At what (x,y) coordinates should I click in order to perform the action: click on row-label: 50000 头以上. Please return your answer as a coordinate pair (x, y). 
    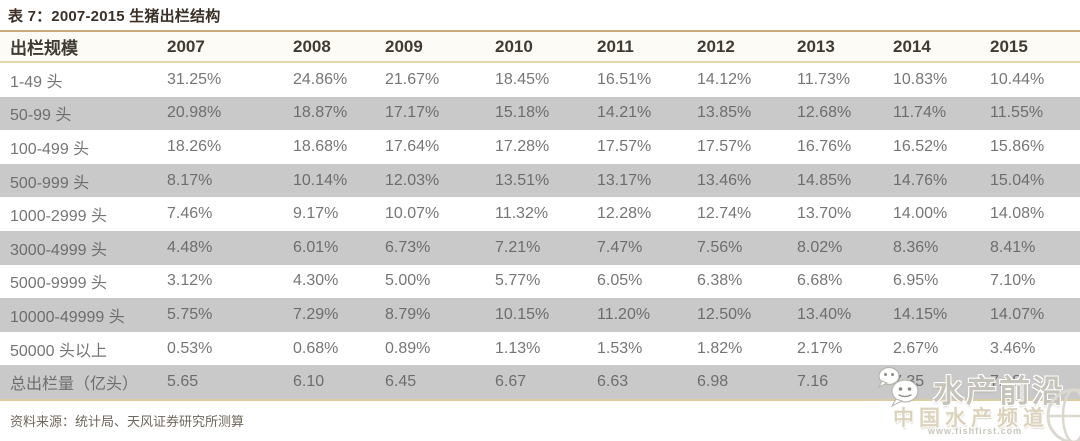
    Looking at the image, I should click on (58, 351).